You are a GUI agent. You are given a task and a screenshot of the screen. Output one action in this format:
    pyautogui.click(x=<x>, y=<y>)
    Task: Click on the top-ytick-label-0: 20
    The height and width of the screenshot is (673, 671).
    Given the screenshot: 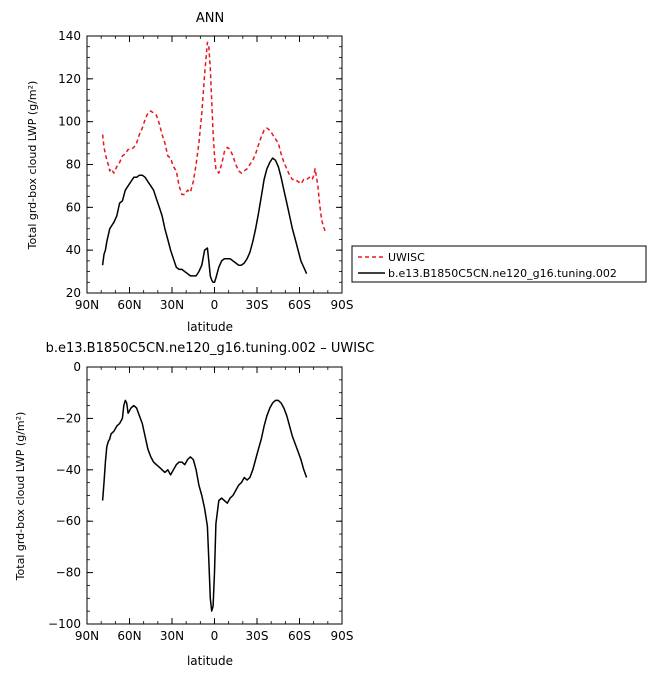 What is the action you would take?
    pyautogui.click(x=73, y=293)
    